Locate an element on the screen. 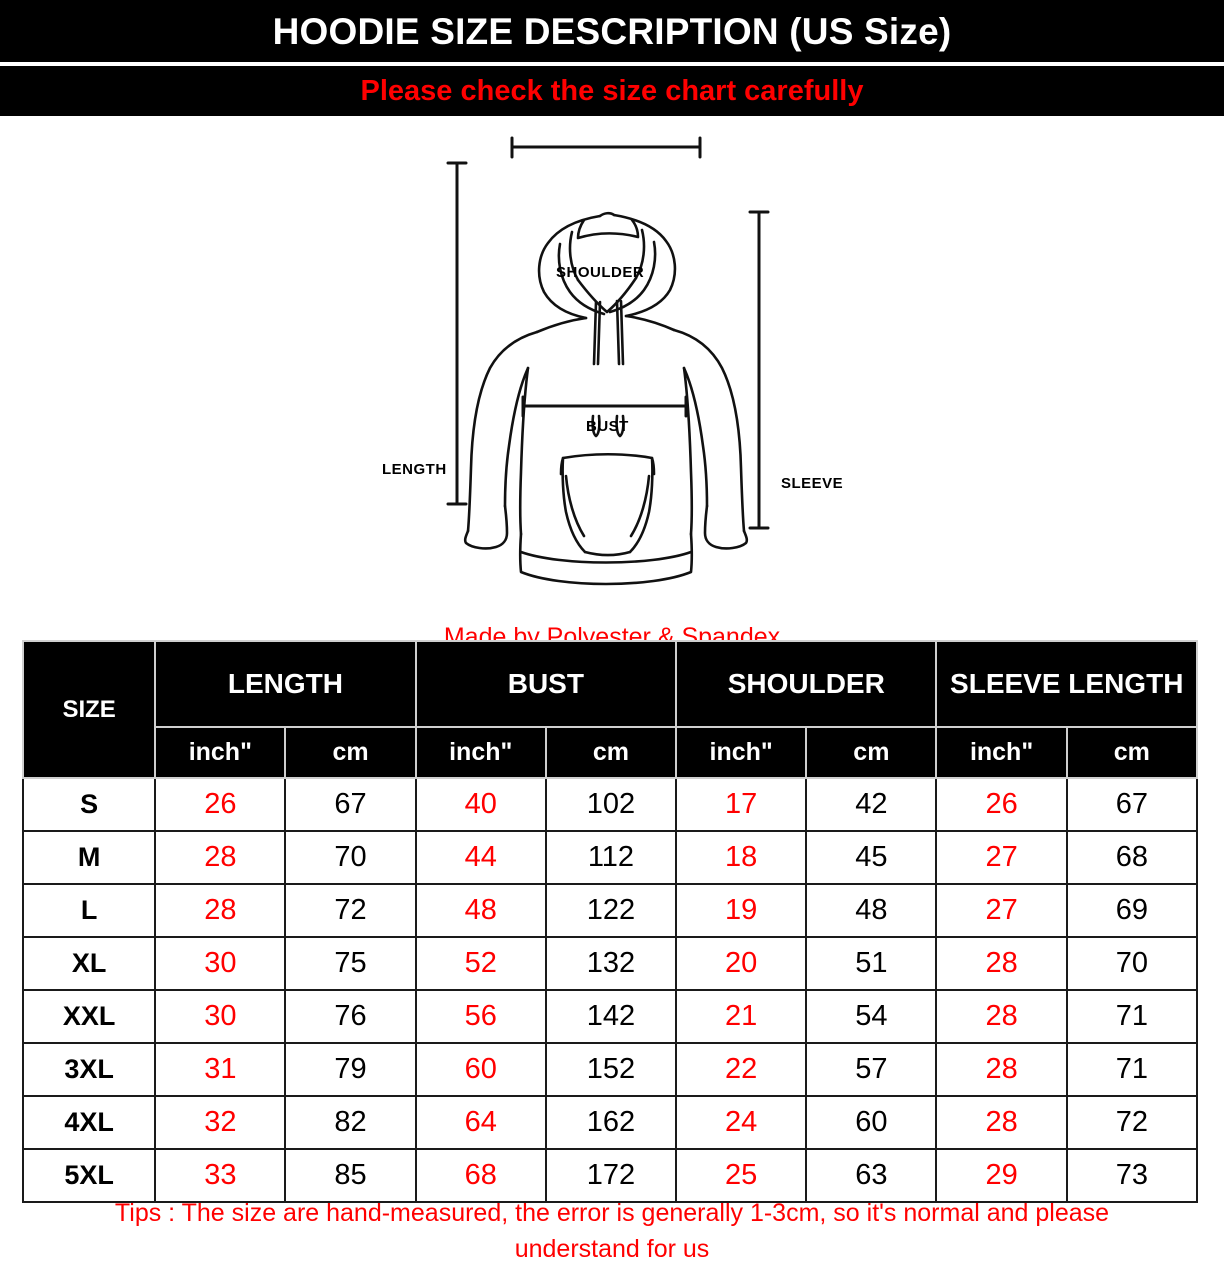 This screenshot has width=1224, height=1273. sleeve-label: SLEEVE is located at coordinates (812, 483).